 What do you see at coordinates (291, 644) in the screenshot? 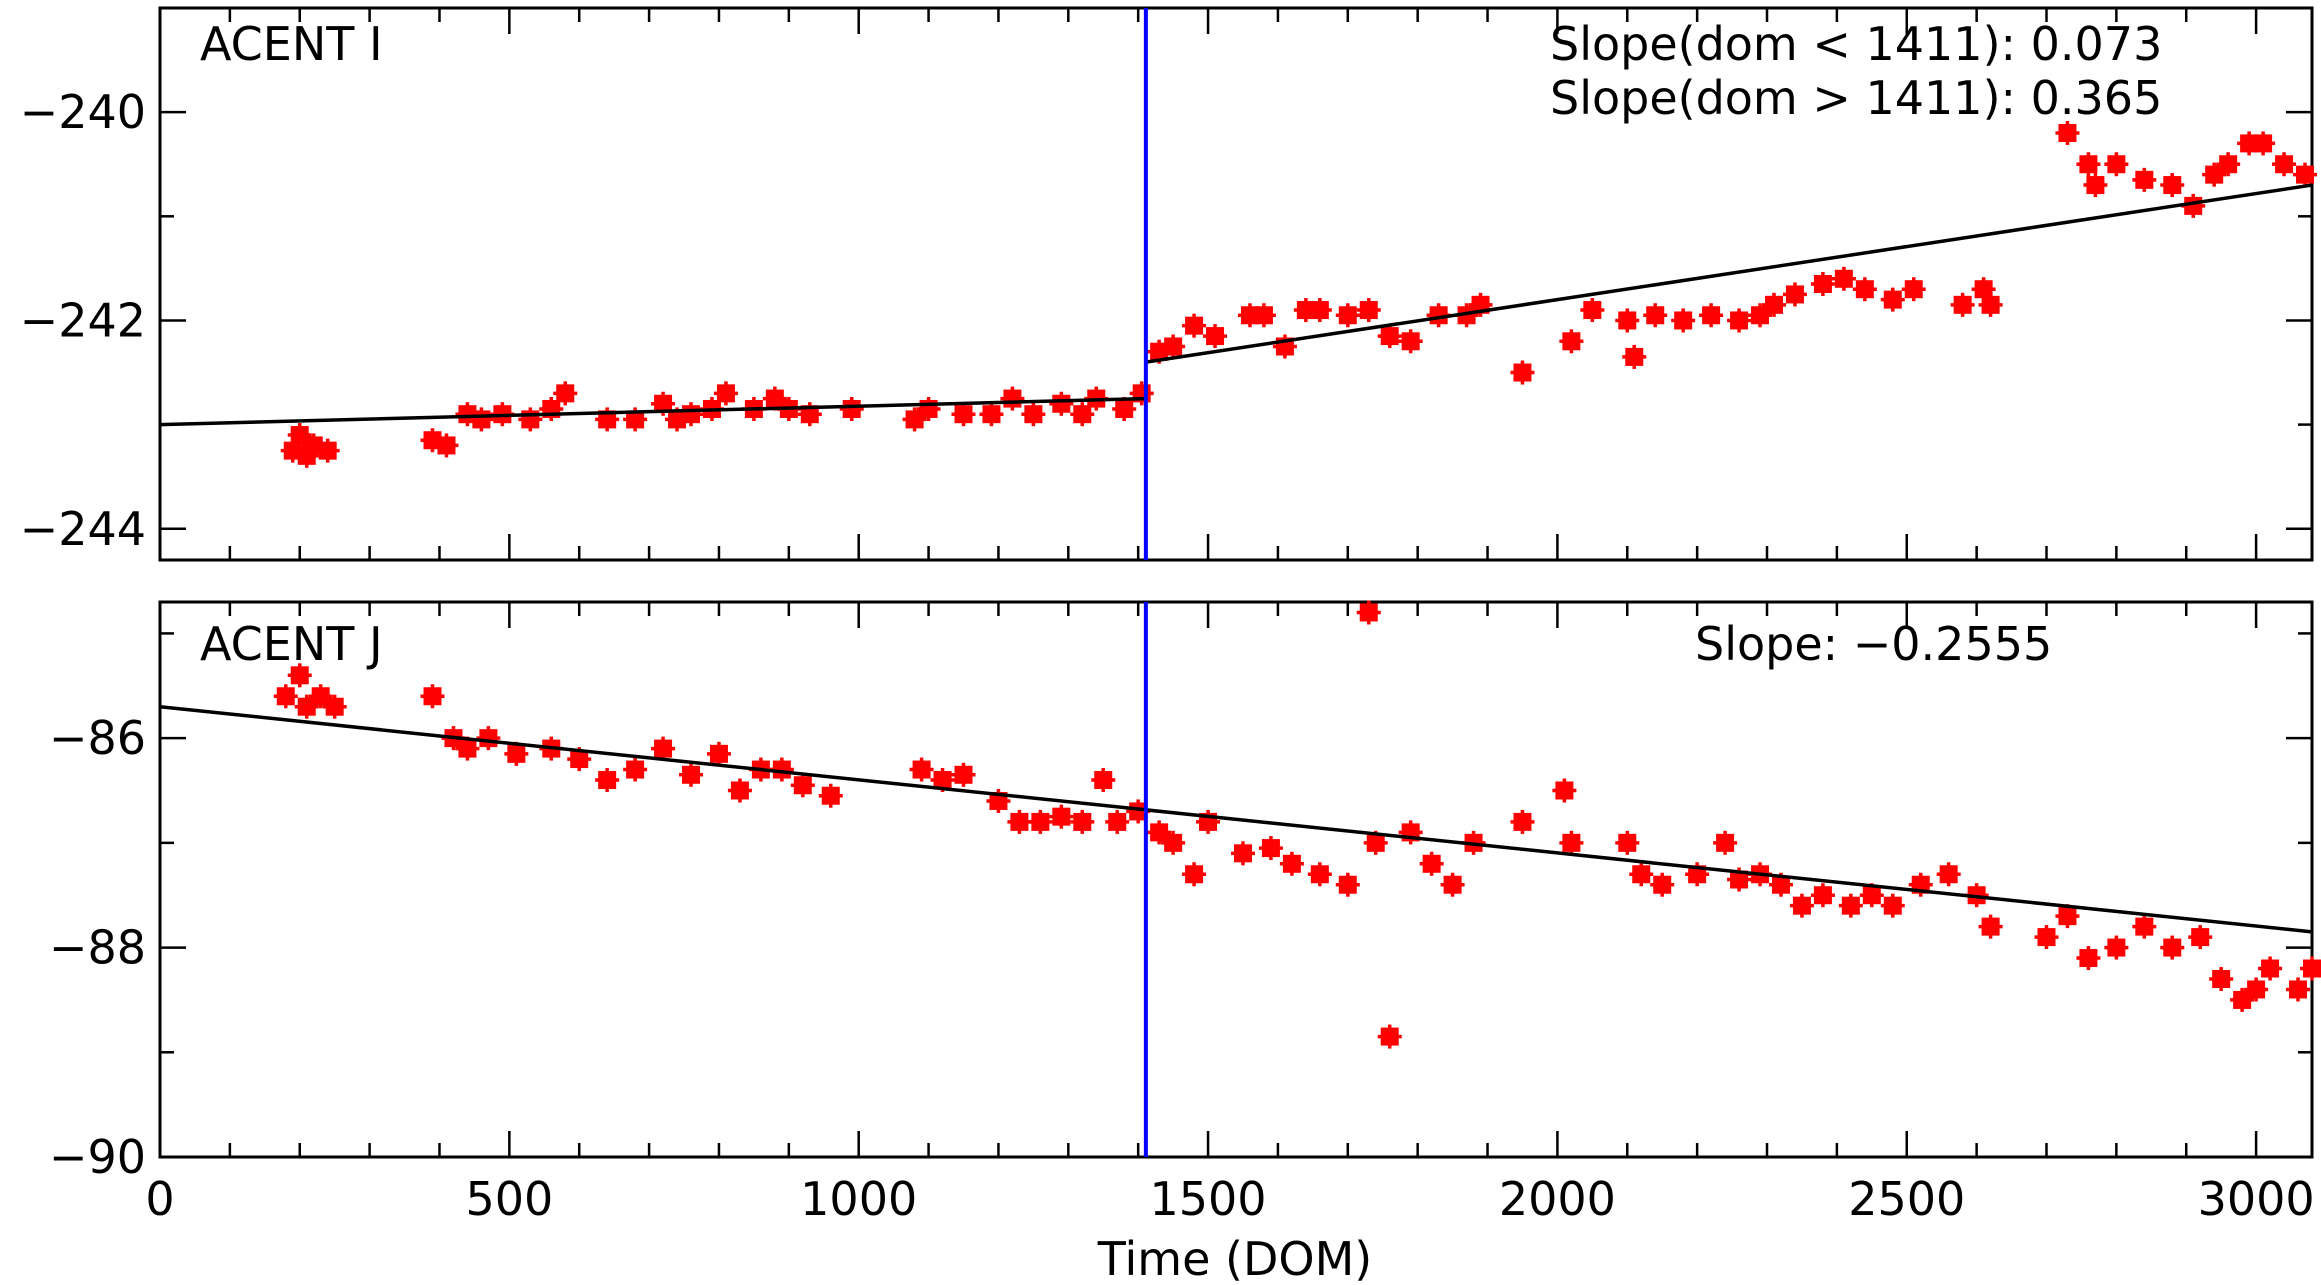
I see `panel-label: ACENT J` at bounding box center [291, 644].